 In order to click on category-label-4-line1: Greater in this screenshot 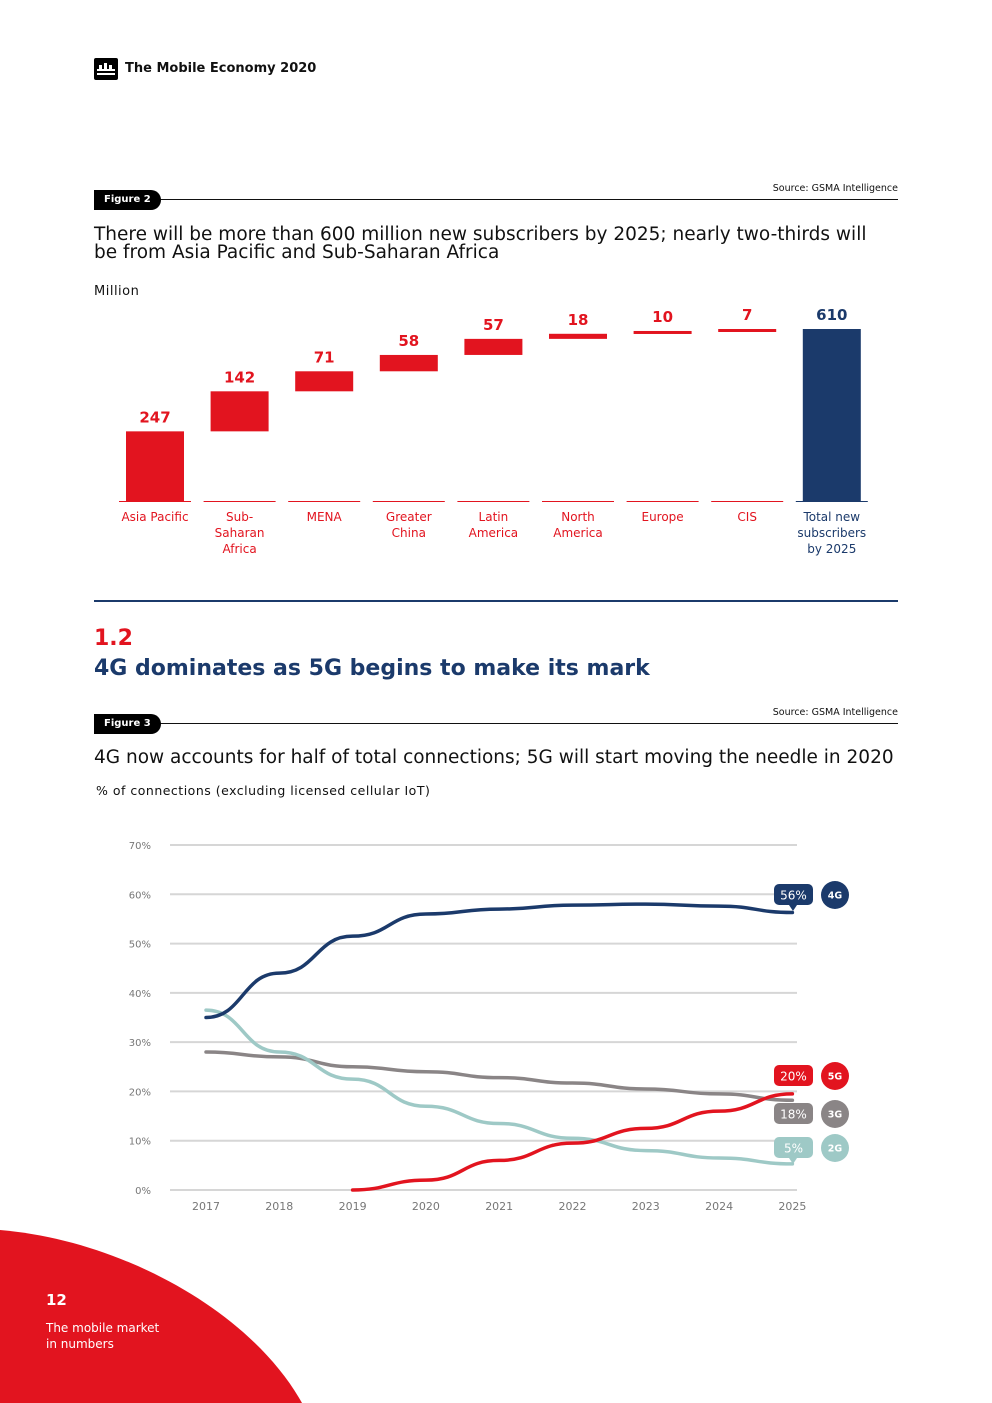, I will do `click(409, 517)`.